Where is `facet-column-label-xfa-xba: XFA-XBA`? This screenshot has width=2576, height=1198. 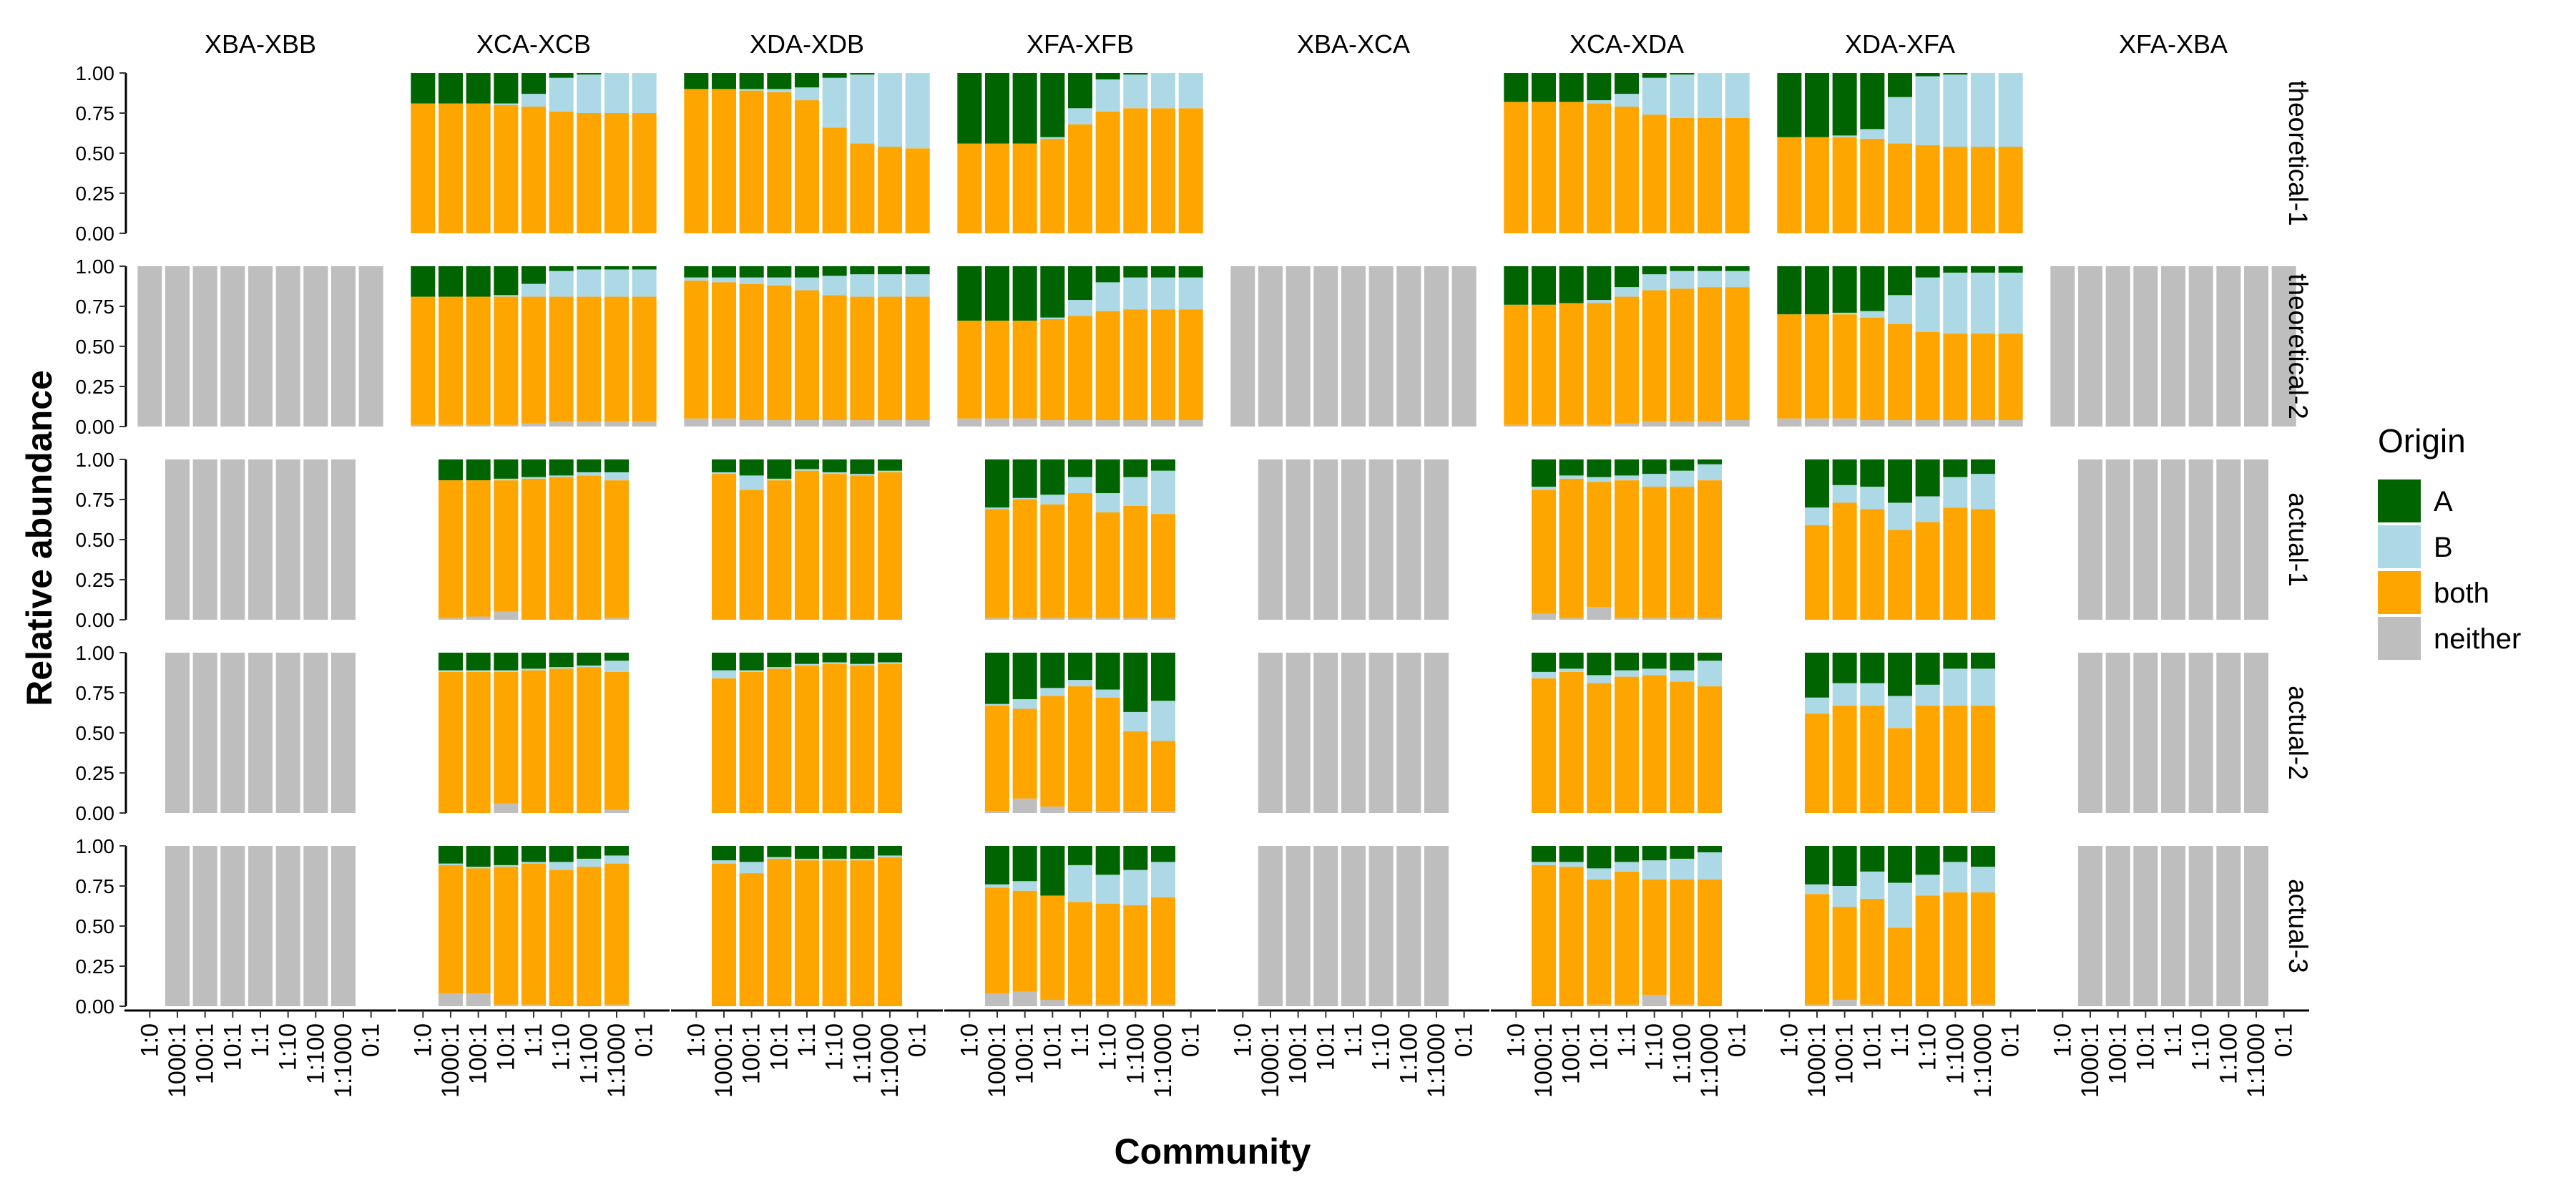 facet-column-label-xfa-xba: XFA-XBA is located at coordinates (2173, 44).